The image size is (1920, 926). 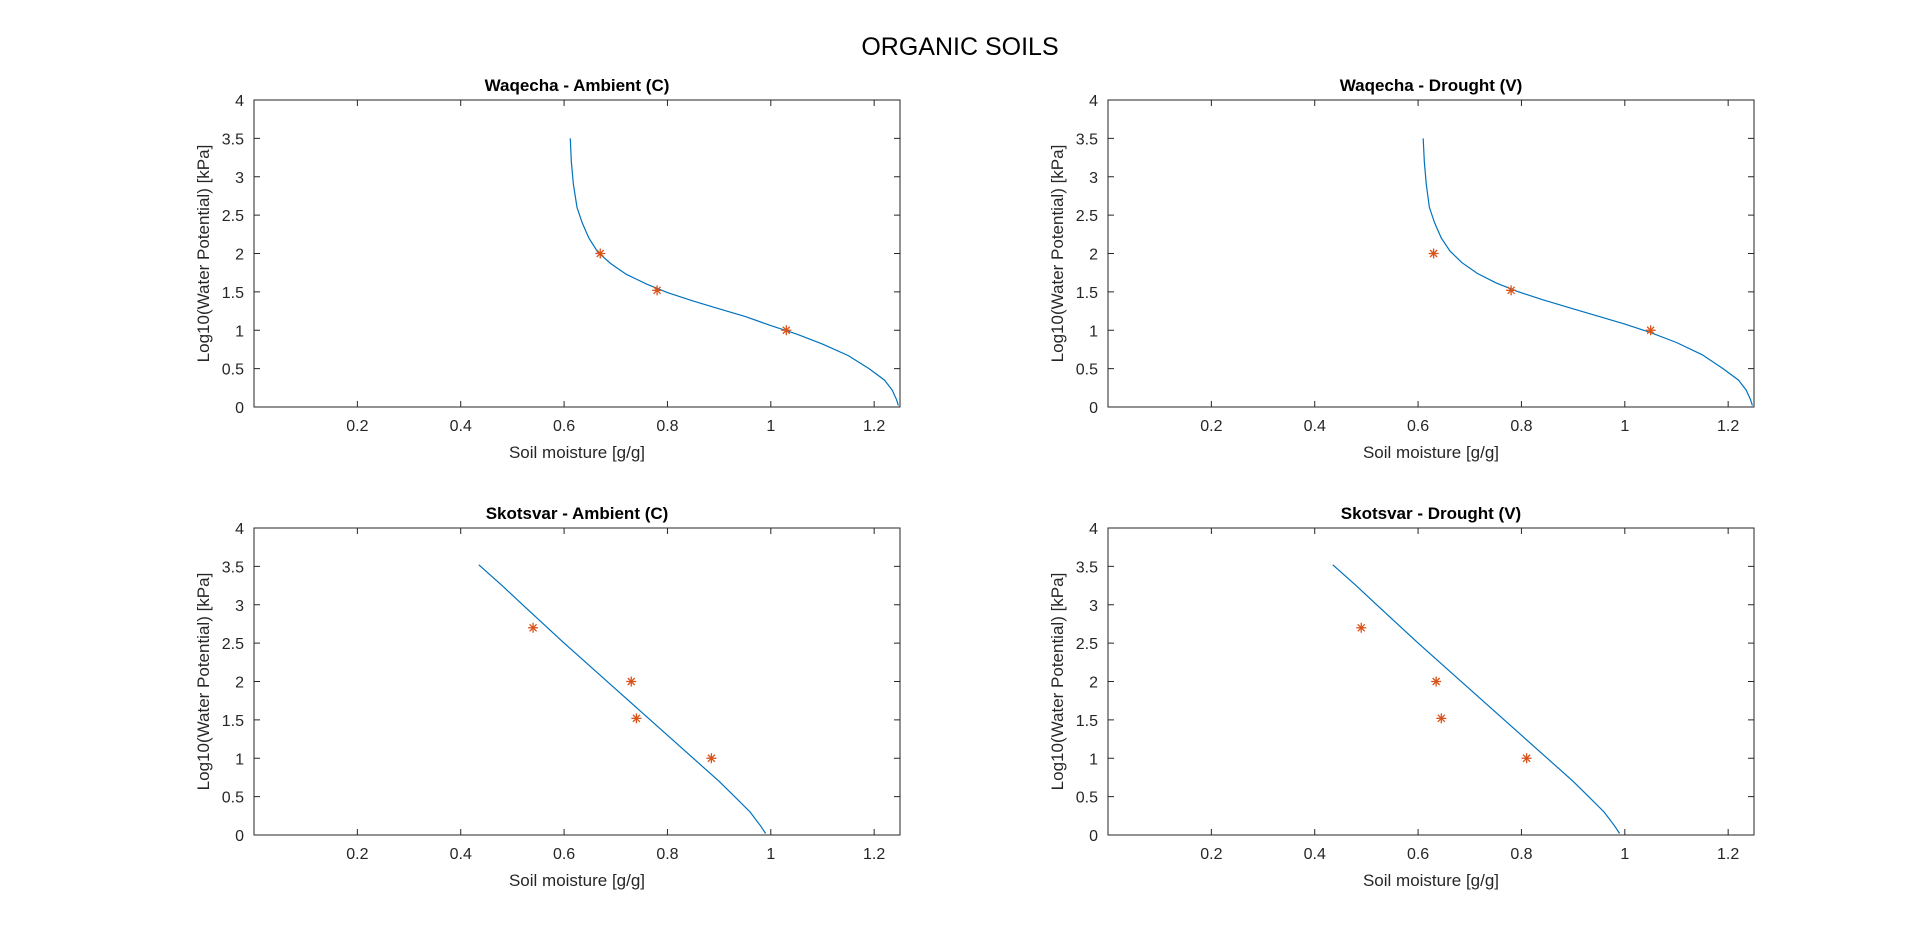 What do you see at coordinates (577, 85) in the screenshot?
I see `subplot-title: Waqecha - Ambient (C)` at bounding box center [577, 85].